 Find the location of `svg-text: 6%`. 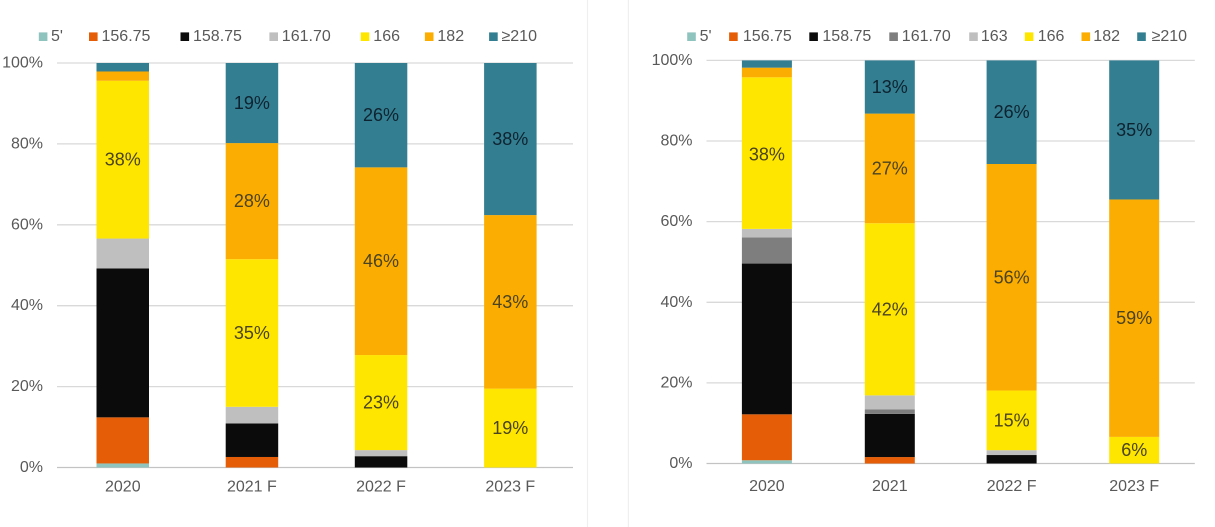

svg-text: 6% is located at coordinates (1134, 450).